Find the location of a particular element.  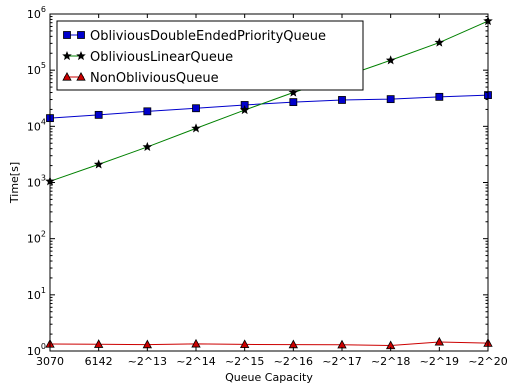

y-axis-label: Time[s] is located at coordinates (14, 183).